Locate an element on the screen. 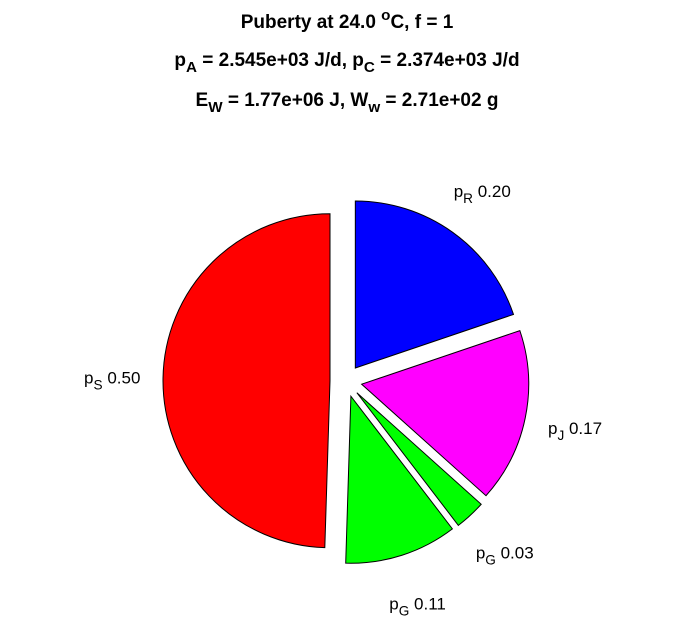  slice-label: pJ​ 0.17 is located at coordinates (575, 431).